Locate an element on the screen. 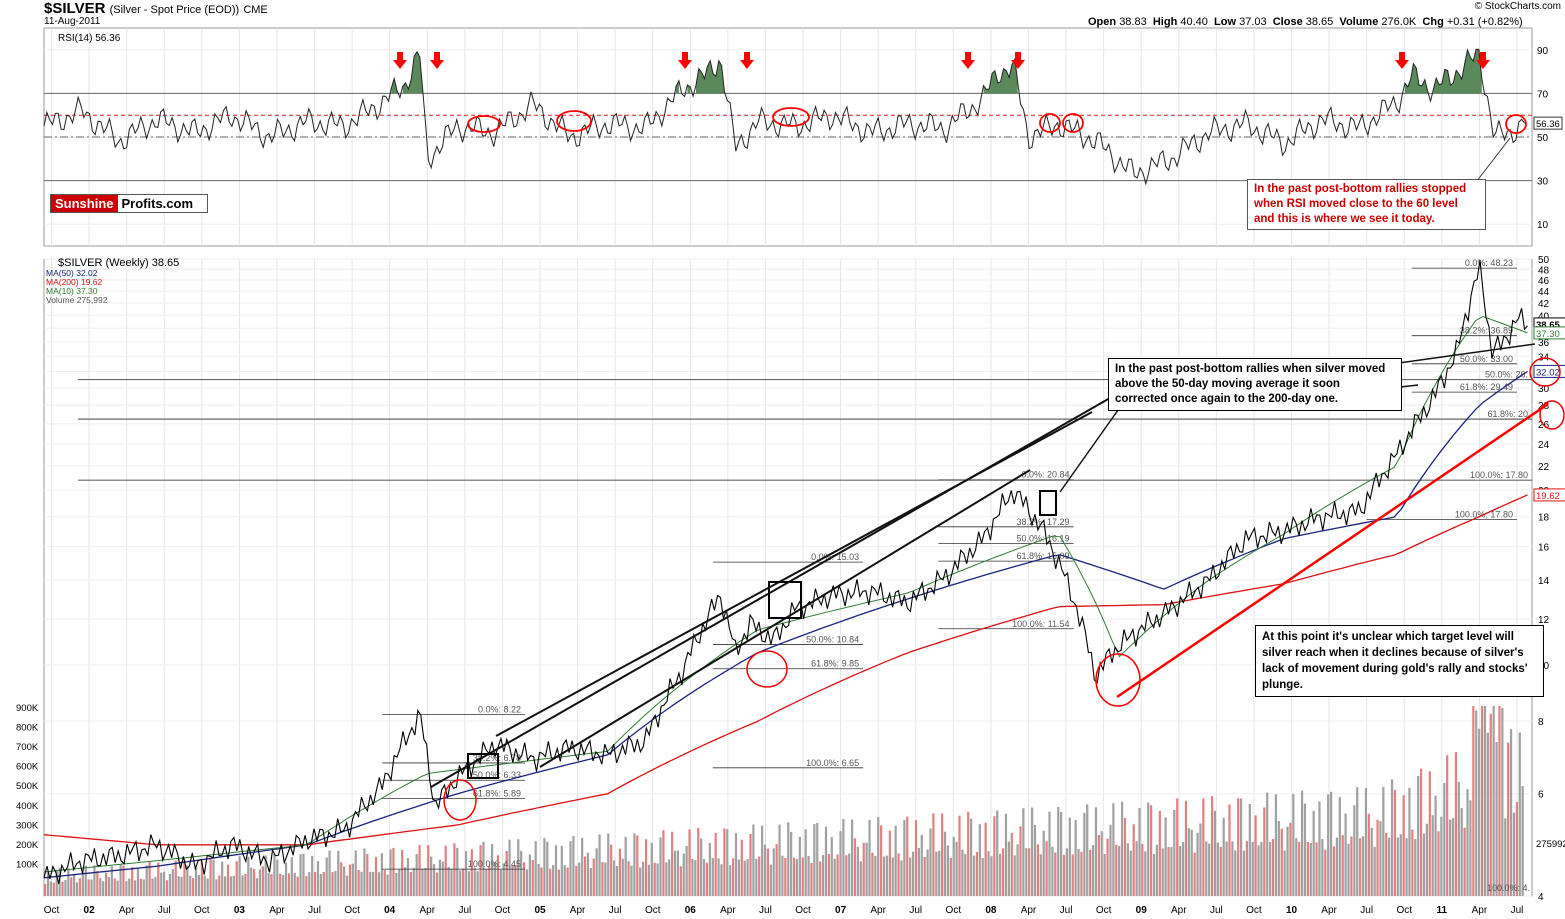 The height and width of the screenshot is (919, 1565). price-badge-ma200 is located at coordinates (1549, 495).